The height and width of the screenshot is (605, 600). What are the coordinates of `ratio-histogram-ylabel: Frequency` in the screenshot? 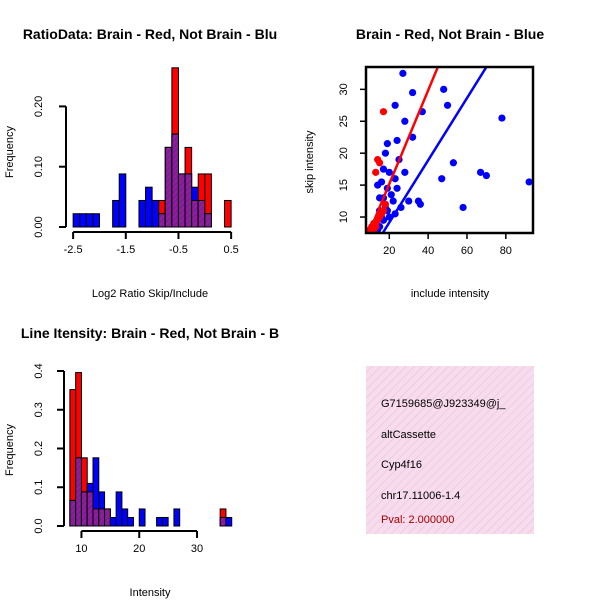 It's located at (10, 152).